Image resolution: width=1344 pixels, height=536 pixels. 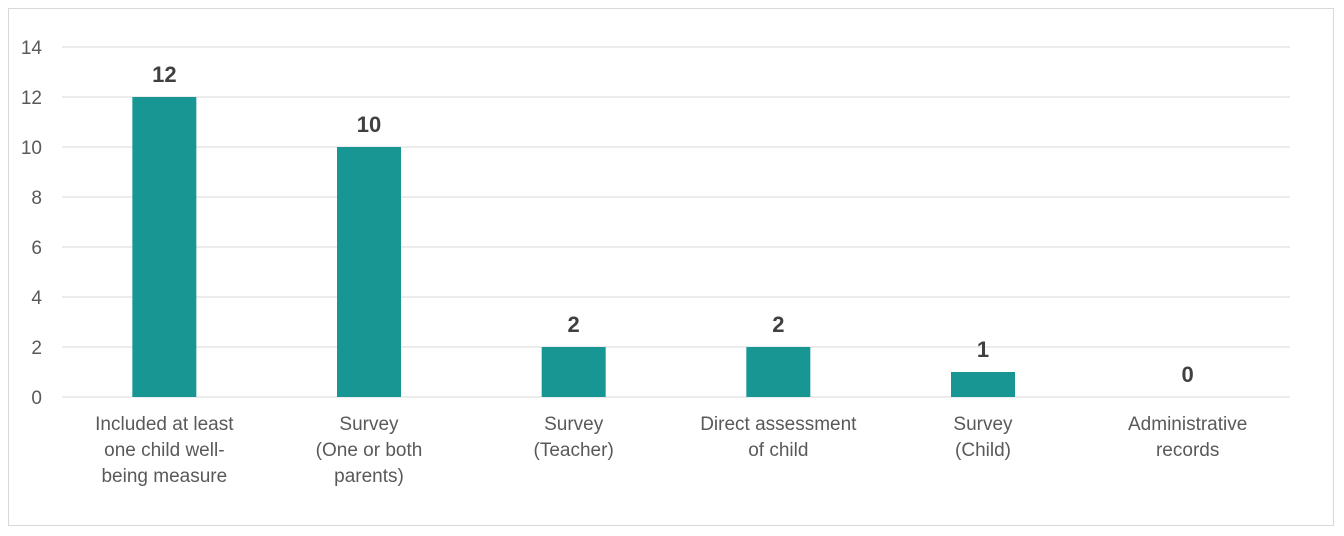 What do you see at coordinates (983, 450) in the screenshot?
I see `x-tick-label-line: (Child)` at bounding box center [983, 450].